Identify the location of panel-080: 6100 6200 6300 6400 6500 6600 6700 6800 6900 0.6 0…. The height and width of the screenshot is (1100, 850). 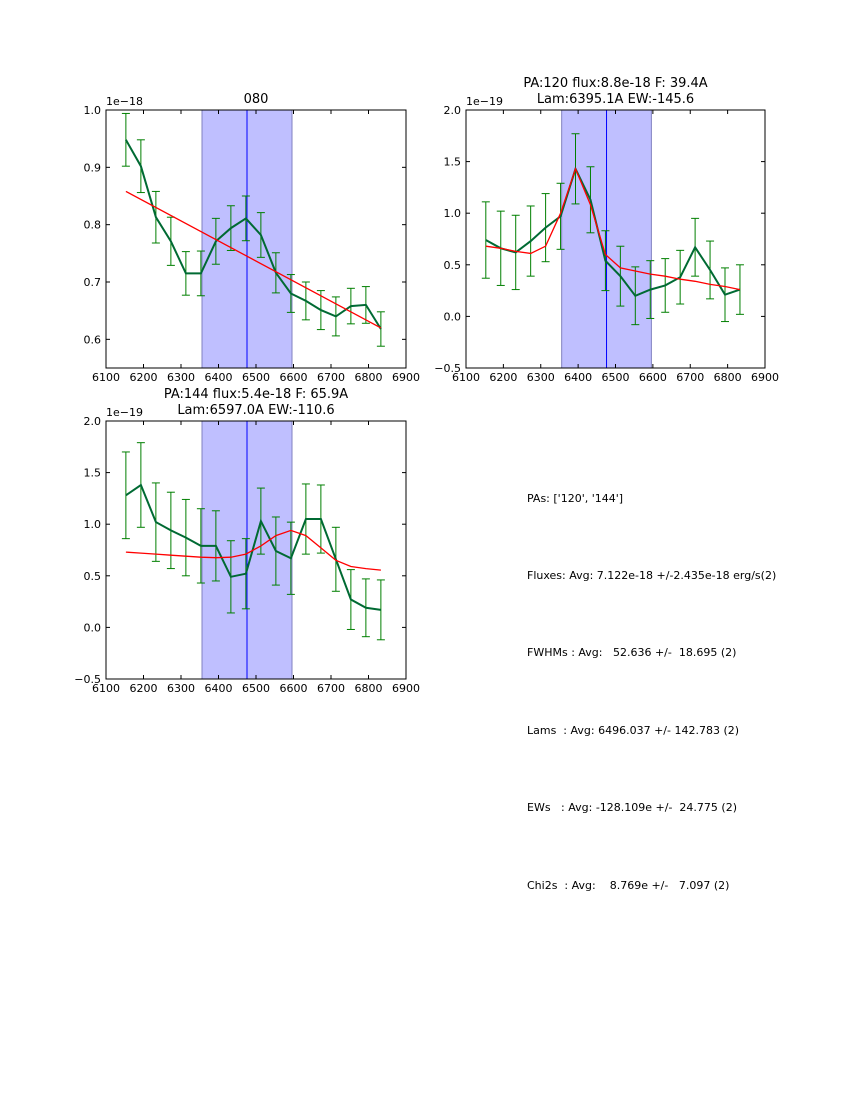
(252, 238).